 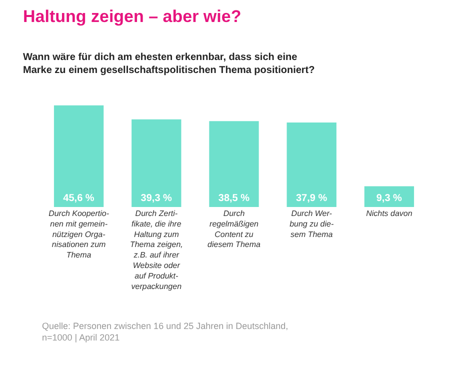 I want to click on data-label: 9,3 %, so click(x=389, y=198).